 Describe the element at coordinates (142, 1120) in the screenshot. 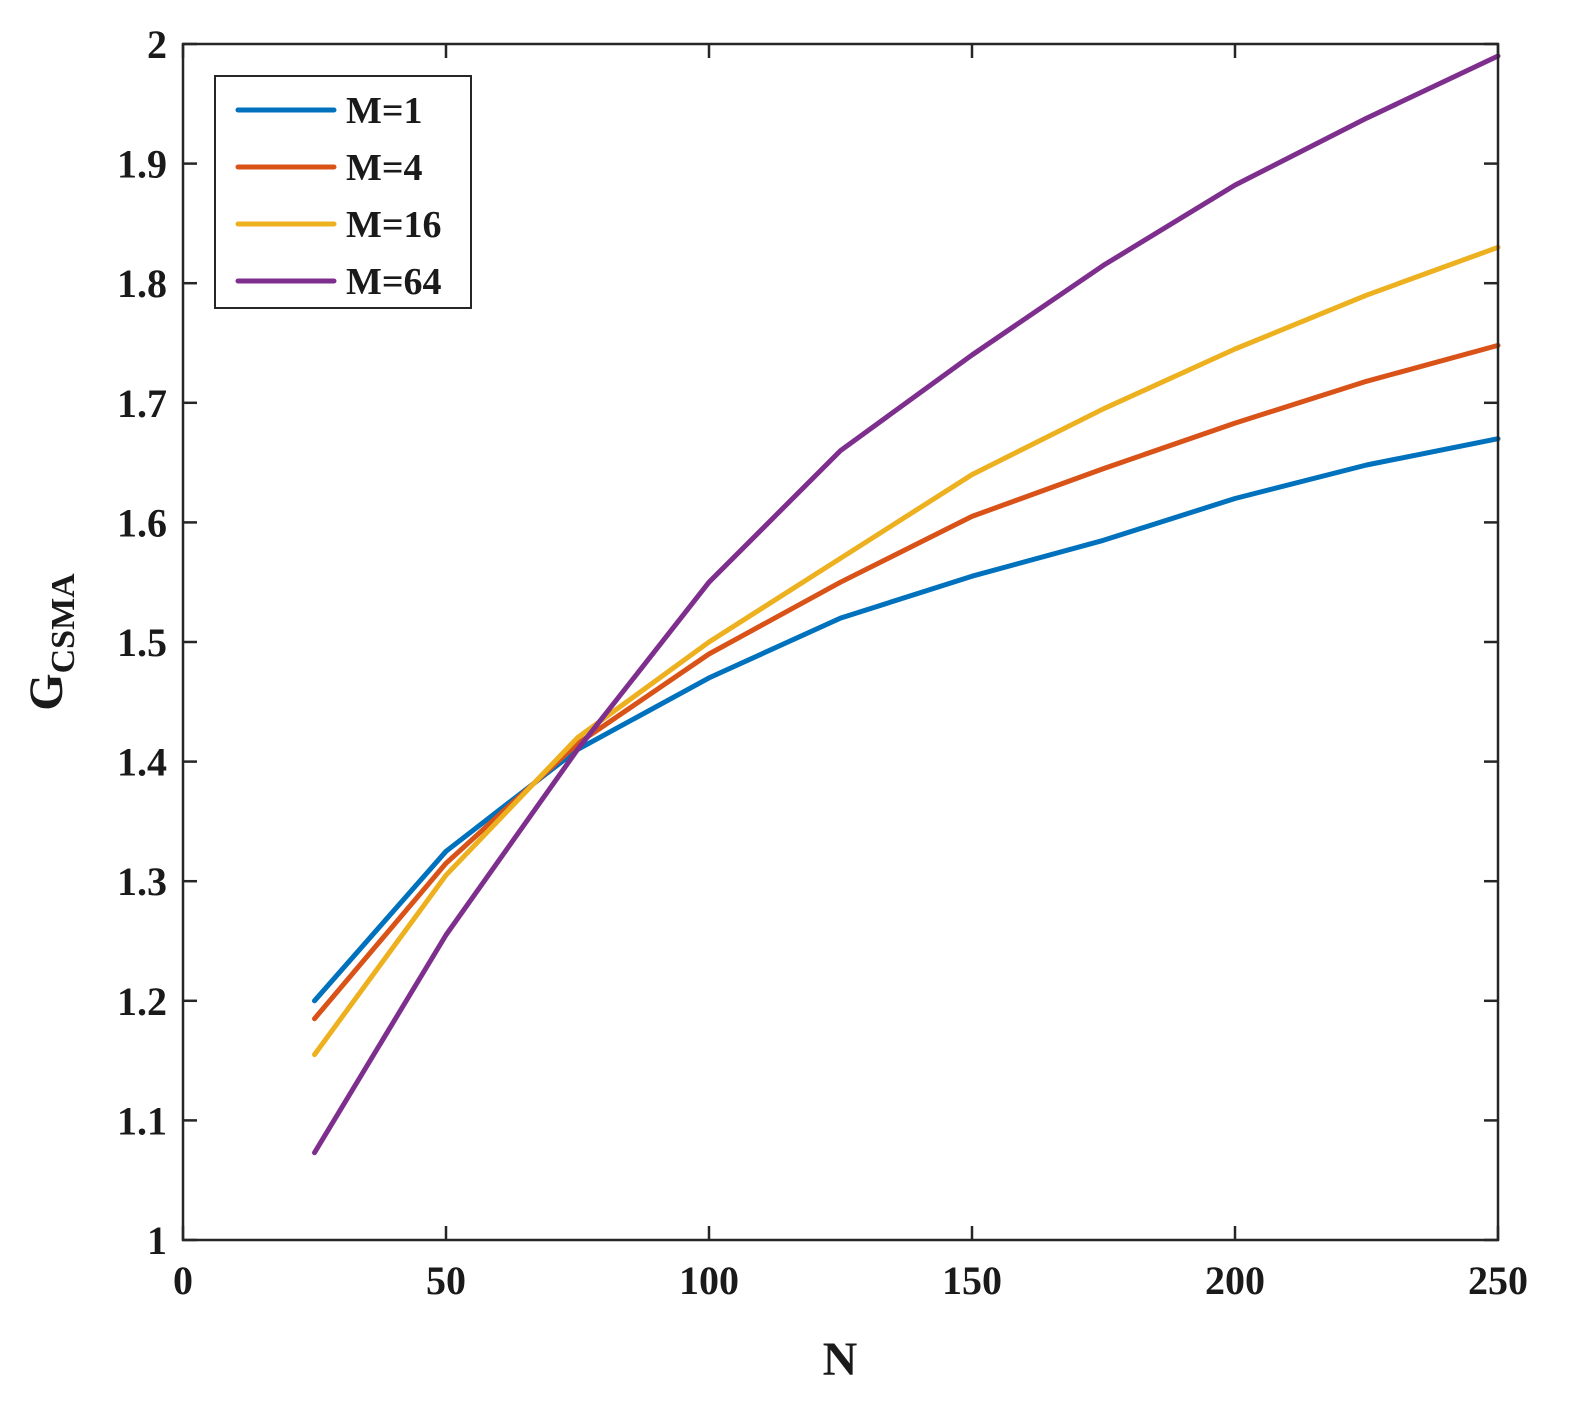

I see `y-tick-label: 1.1` at that location.